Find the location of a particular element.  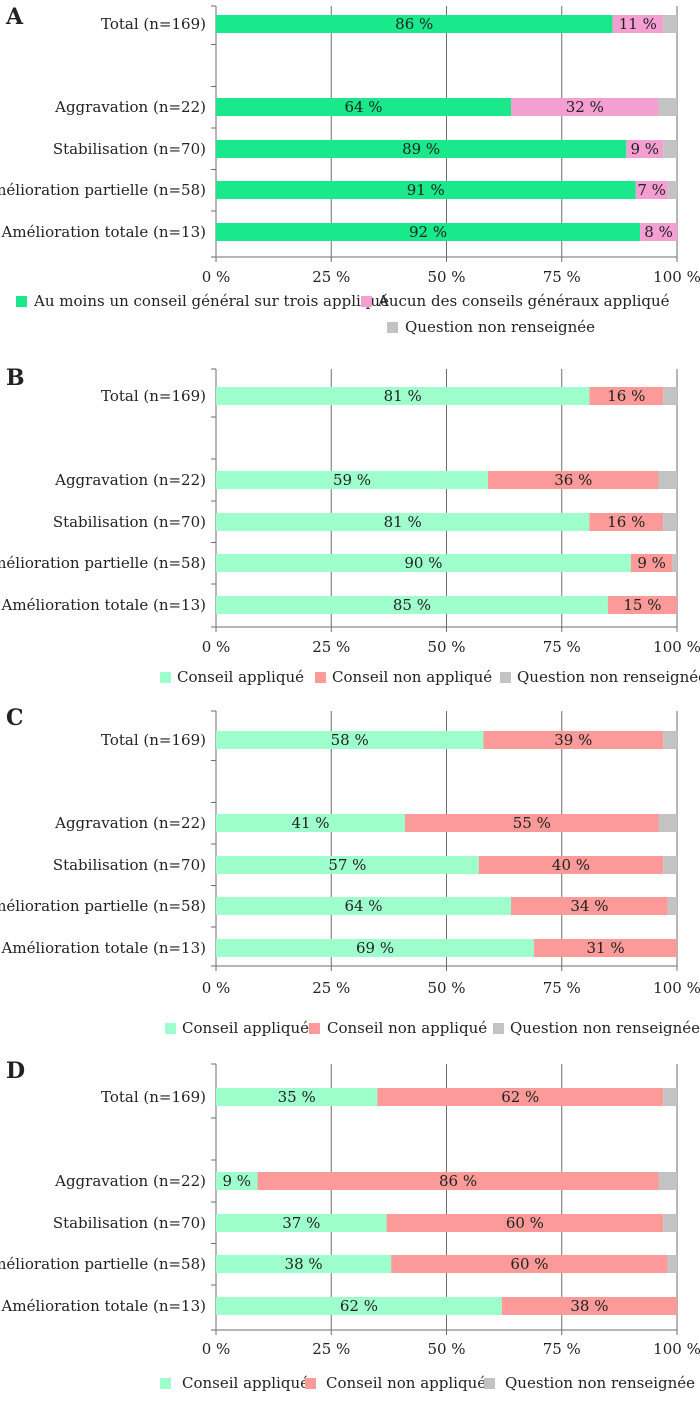

panel-letter: C is located at coordinates (15, 718).